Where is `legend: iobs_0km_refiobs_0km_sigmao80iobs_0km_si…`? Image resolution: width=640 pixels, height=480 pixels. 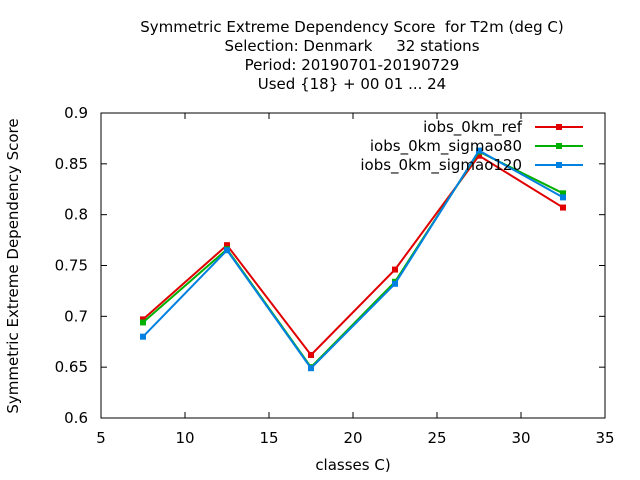
legend: iobs_0km_refiobs_0km_sigmao80iobs_0km_si… is located at coordinates (471, 146).